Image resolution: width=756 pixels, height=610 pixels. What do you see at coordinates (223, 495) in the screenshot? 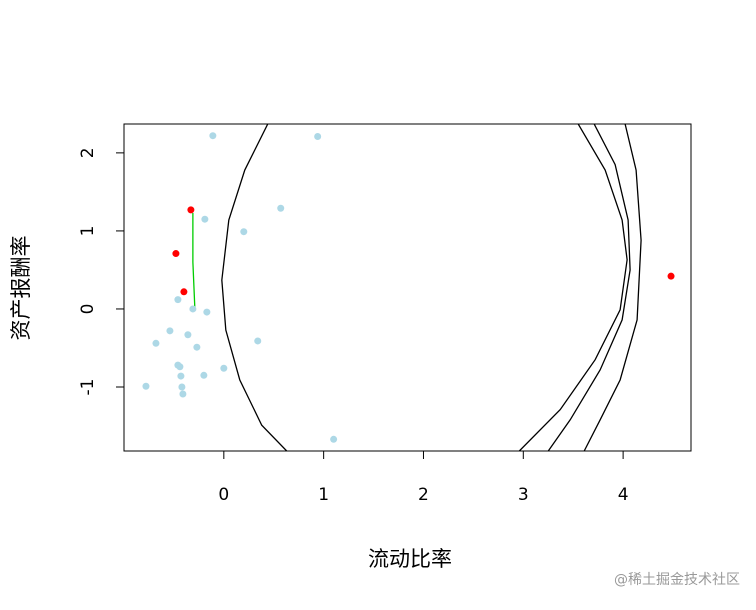
I see `x-tick-label: 0` at bounding box center [223, 495].